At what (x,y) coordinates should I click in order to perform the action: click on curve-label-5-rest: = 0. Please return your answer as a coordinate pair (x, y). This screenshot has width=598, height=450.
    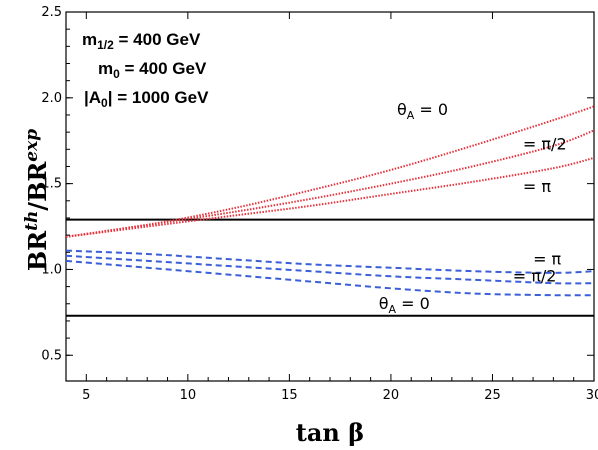
    Looking at the image, I should click on (413, 303).